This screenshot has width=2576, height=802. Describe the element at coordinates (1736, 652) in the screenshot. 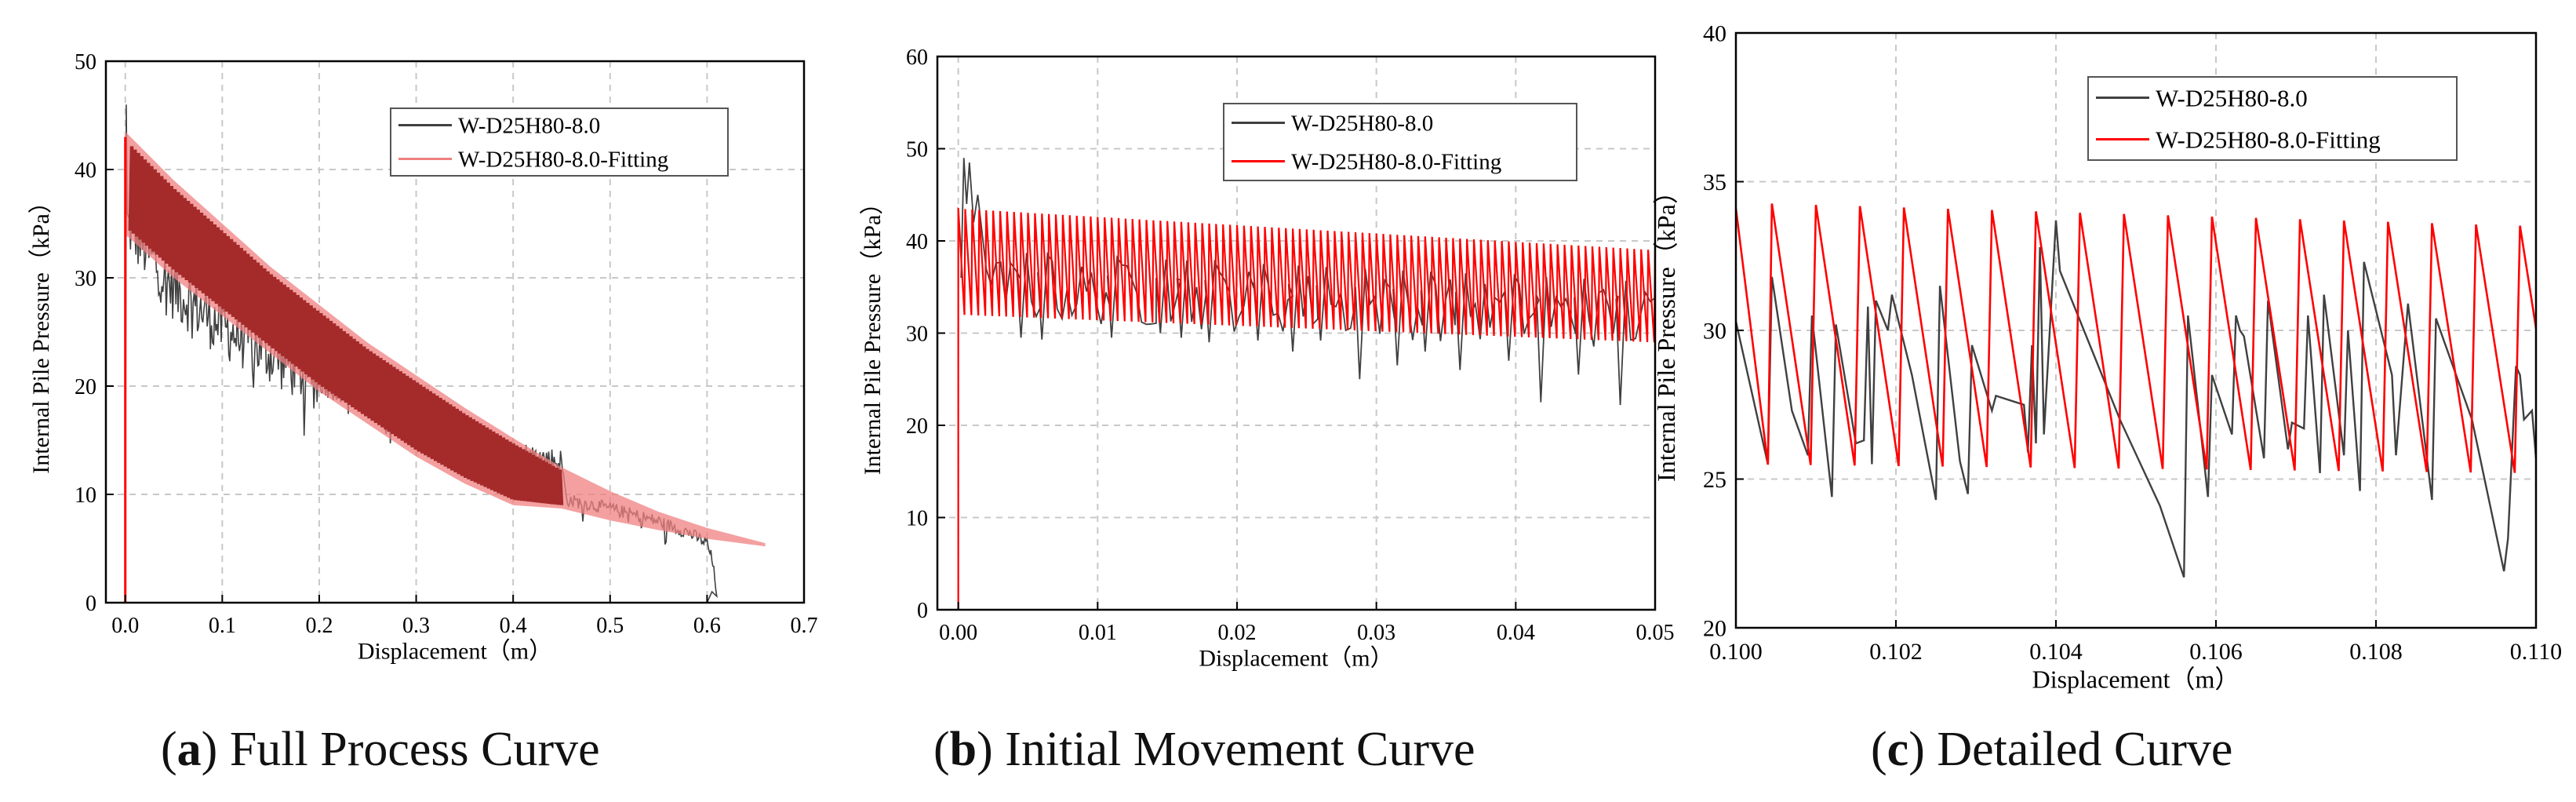

I see `x-tick-label: 0.100` at that location.